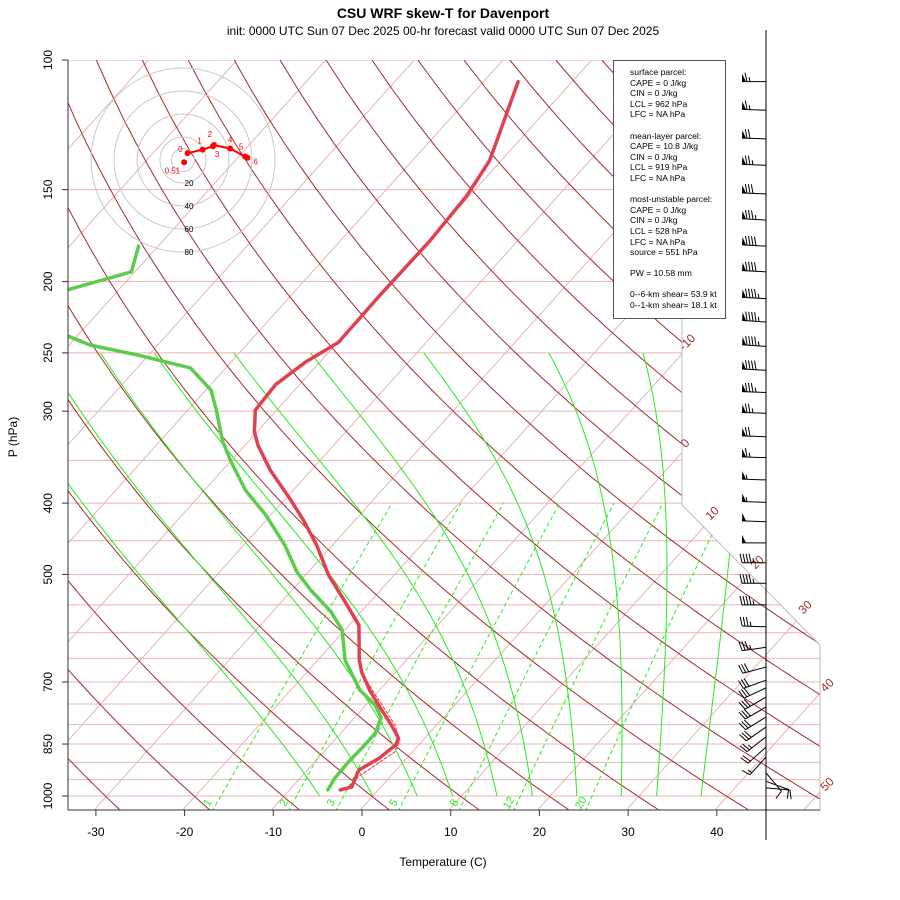  I want to click on y-tick-label: 150, so click(48, 189).